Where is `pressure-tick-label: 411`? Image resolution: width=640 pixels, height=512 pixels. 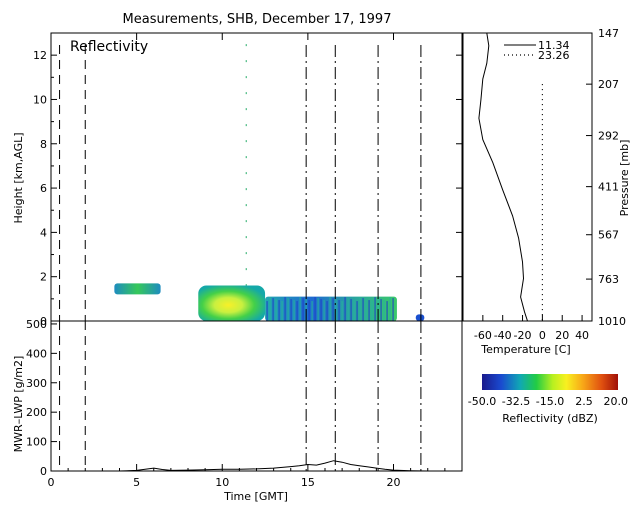
pressure-tick-label: 411 is located at coordinates (608, 187).